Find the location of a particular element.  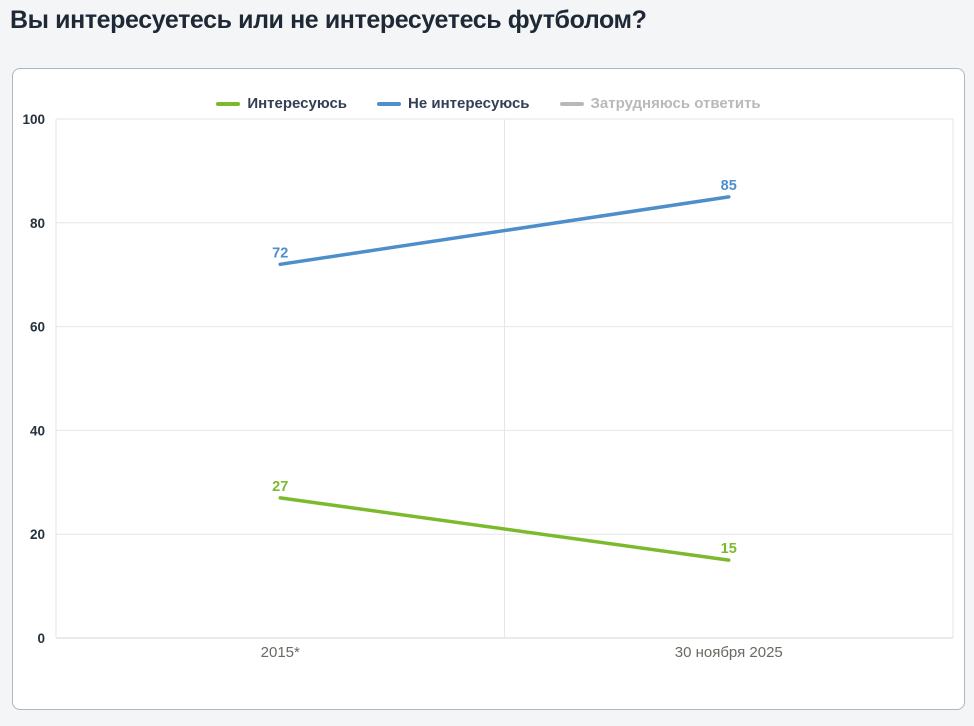

y-axis-label: 0 is located at coordinates (41, 638).